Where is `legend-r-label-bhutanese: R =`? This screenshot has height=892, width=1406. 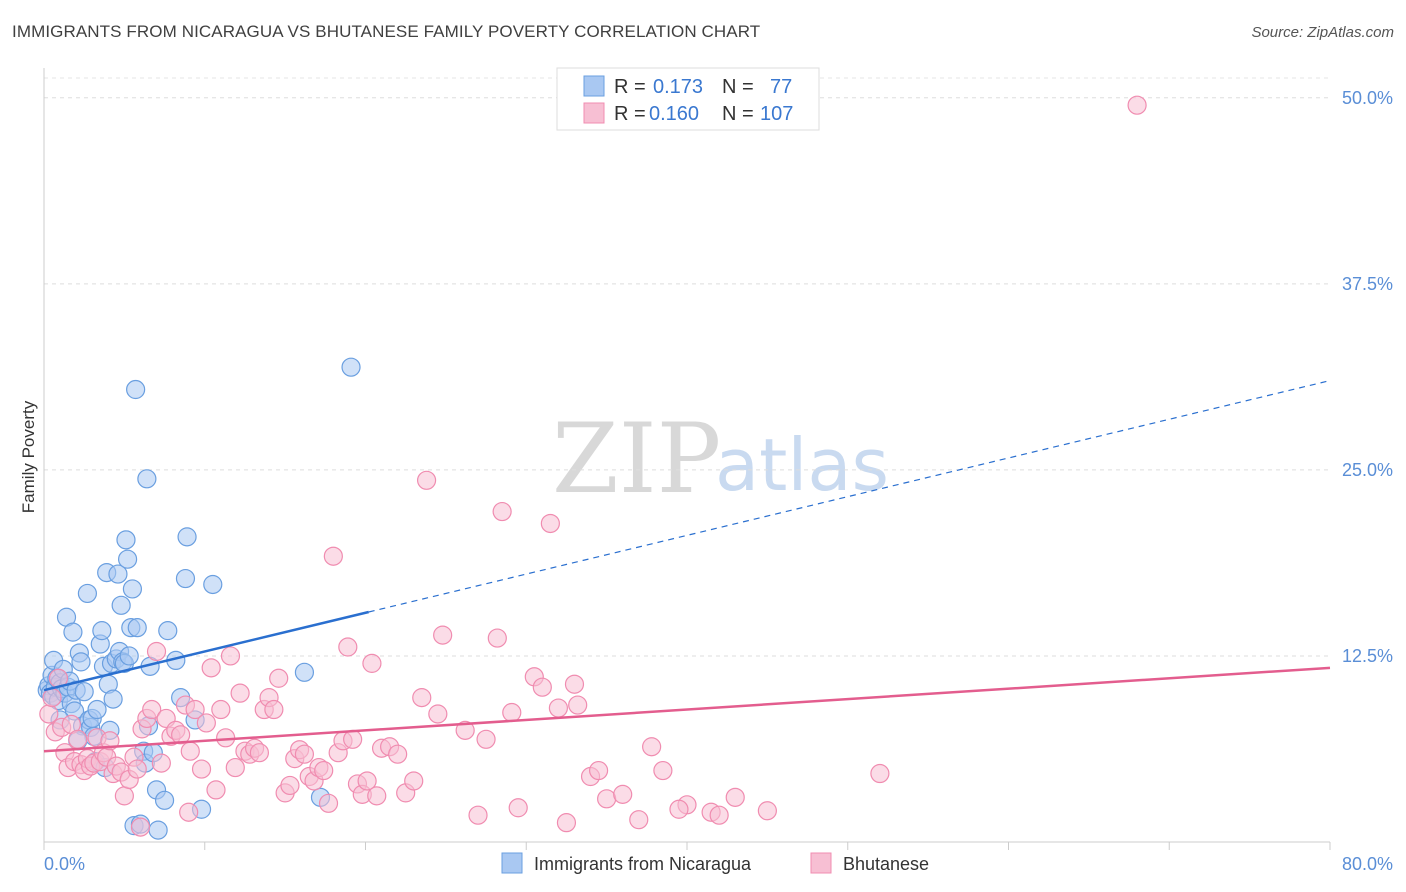
legend-r-label-bhutanese: R = is located at coordinates (630, 114).